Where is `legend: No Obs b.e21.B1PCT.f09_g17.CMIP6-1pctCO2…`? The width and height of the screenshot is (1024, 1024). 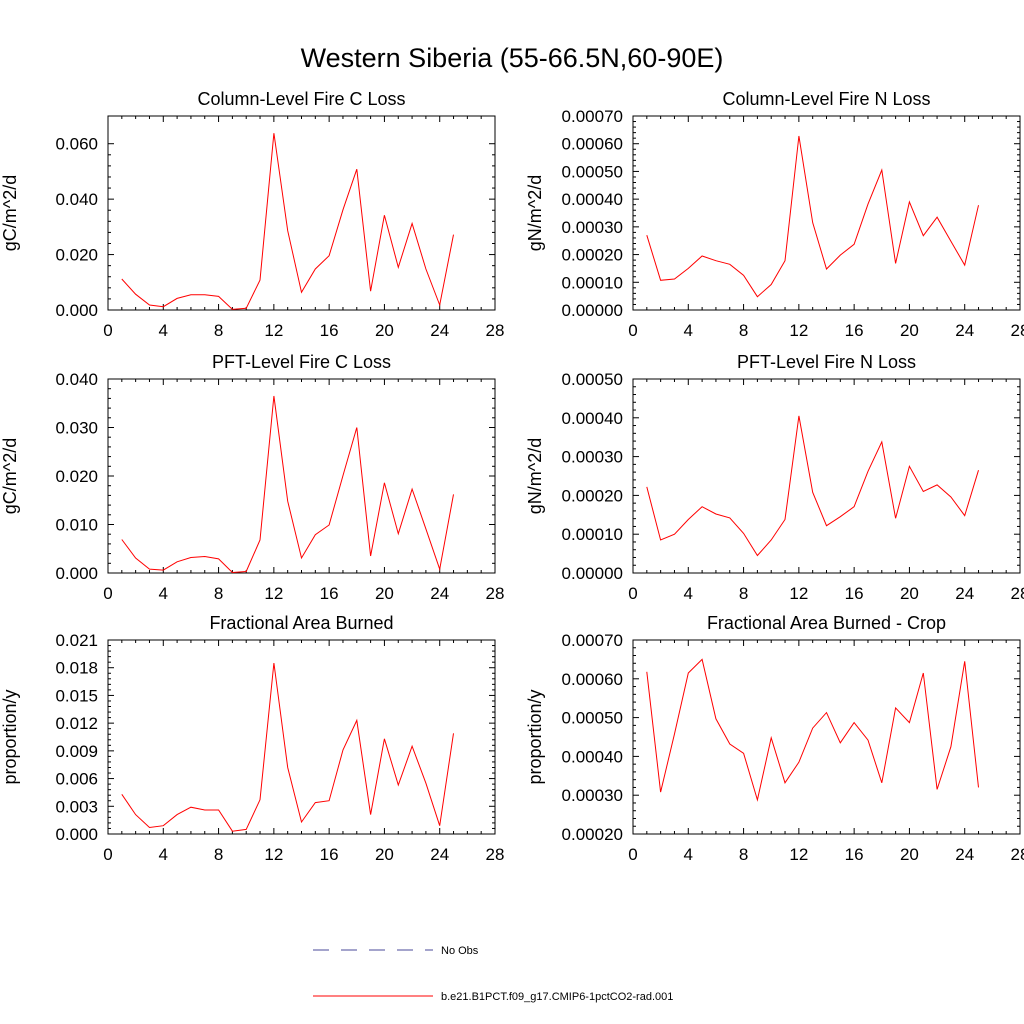
legend: No Obs b.e21.B1PCT.f09_g17.CMIP6-1pctCO2… is located at coordinates (493, 974).